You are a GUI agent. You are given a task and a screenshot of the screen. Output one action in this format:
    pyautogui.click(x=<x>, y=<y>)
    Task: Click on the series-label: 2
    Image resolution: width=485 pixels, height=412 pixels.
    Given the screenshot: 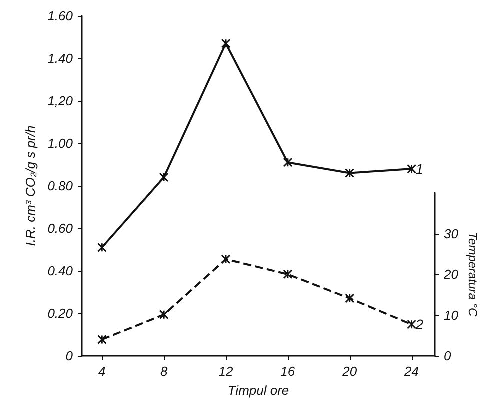 What is the action you would take?
    pyautogui.click(x=419, y=324)
    